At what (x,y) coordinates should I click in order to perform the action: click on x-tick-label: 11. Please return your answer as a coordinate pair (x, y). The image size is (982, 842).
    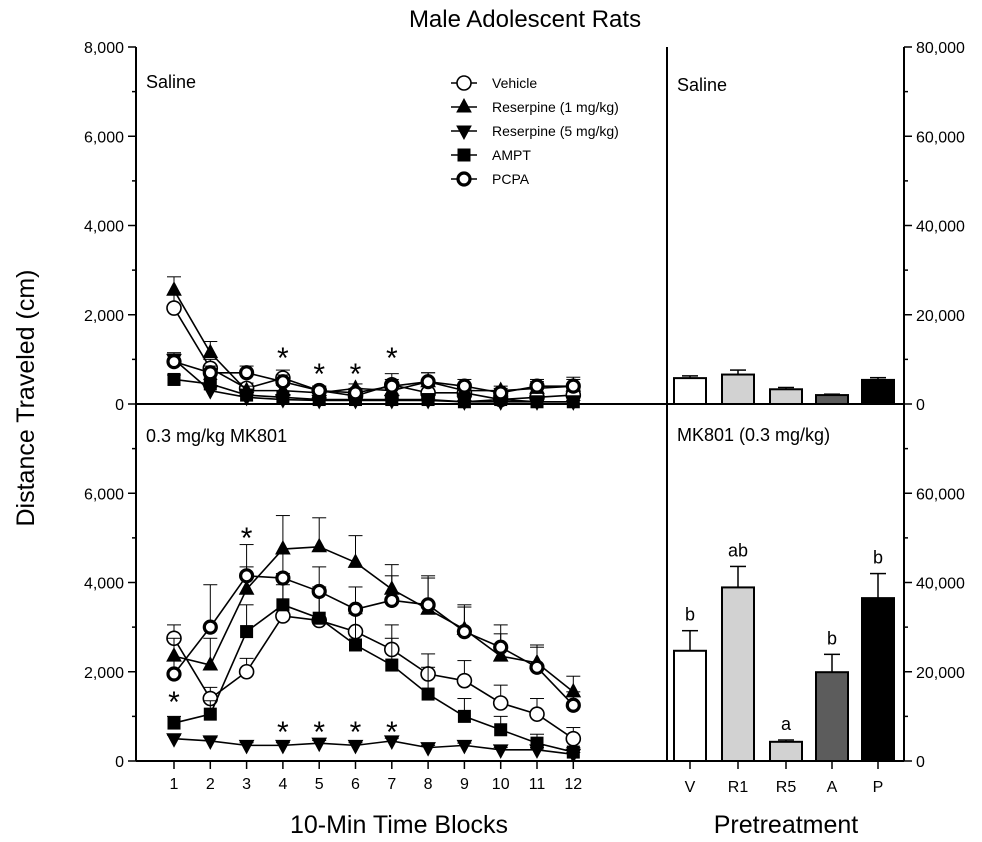
    Looking at the image, I should click on (537, 784).